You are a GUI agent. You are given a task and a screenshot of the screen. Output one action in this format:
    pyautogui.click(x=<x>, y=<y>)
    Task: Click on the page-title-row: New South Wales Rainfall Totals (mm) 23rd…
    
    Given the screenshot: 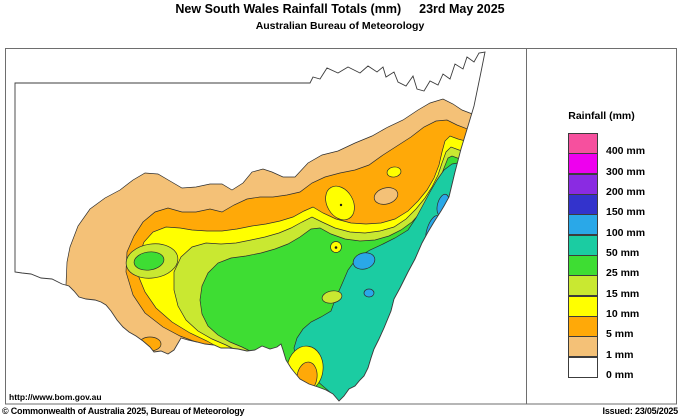 What is the action you would take?
    pyautogui.click(x=340, y=9)
    